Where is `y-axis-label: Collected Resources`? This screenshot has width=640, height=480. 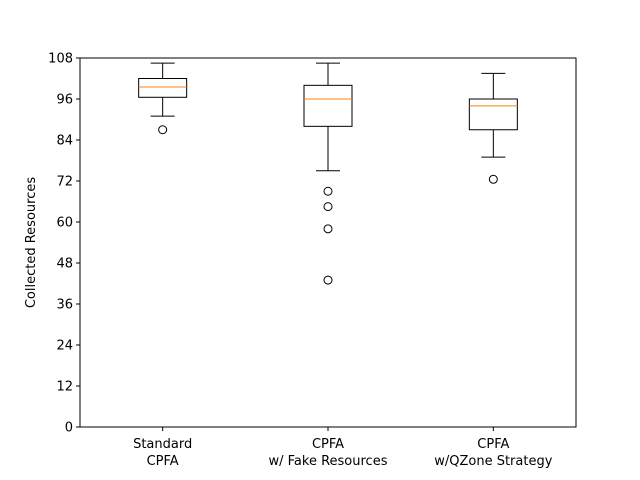 y-axis-label: Collected Resources is located at coordinates (31, 242).